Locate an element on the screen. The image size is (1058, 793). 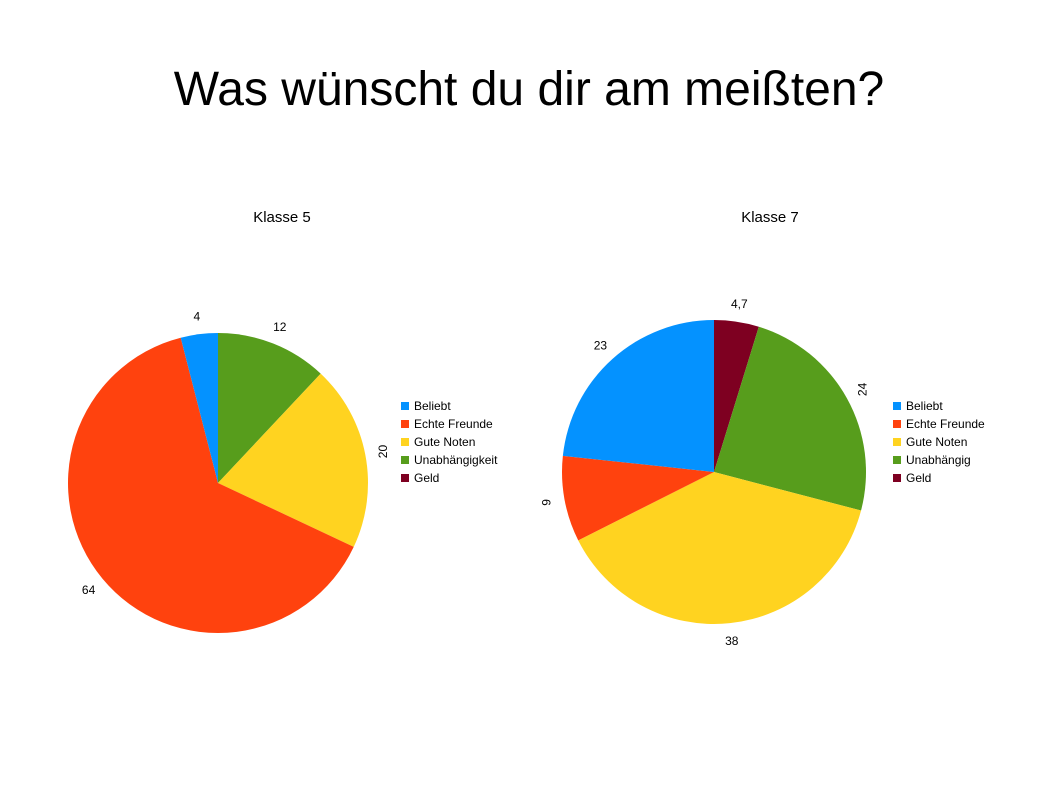
data-label-geld: 4,7 is located at coordinates (739, 304).